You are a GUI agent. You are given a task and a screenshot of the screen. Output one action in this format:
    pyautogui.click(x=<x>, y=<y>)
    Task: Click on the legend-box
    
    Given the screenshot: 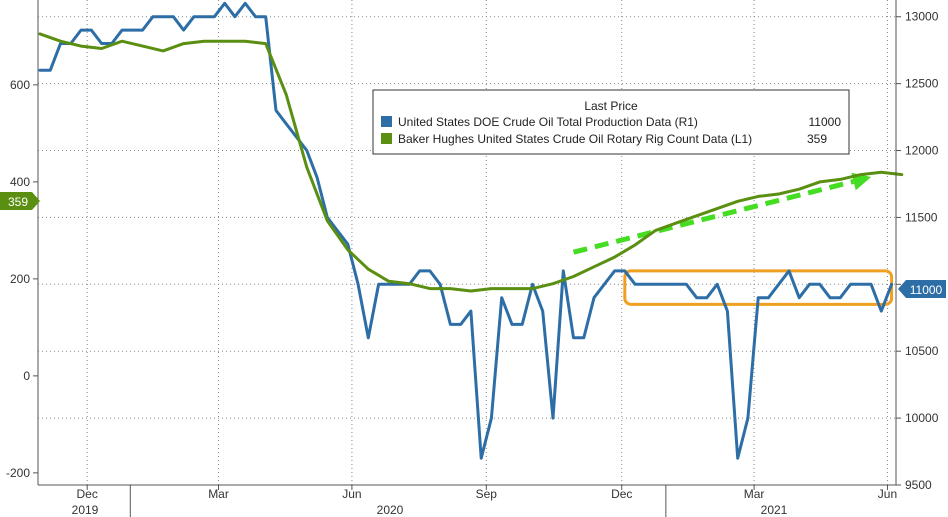 What is the action you would take?
    pyautogui.click(x=611, y=122)
    